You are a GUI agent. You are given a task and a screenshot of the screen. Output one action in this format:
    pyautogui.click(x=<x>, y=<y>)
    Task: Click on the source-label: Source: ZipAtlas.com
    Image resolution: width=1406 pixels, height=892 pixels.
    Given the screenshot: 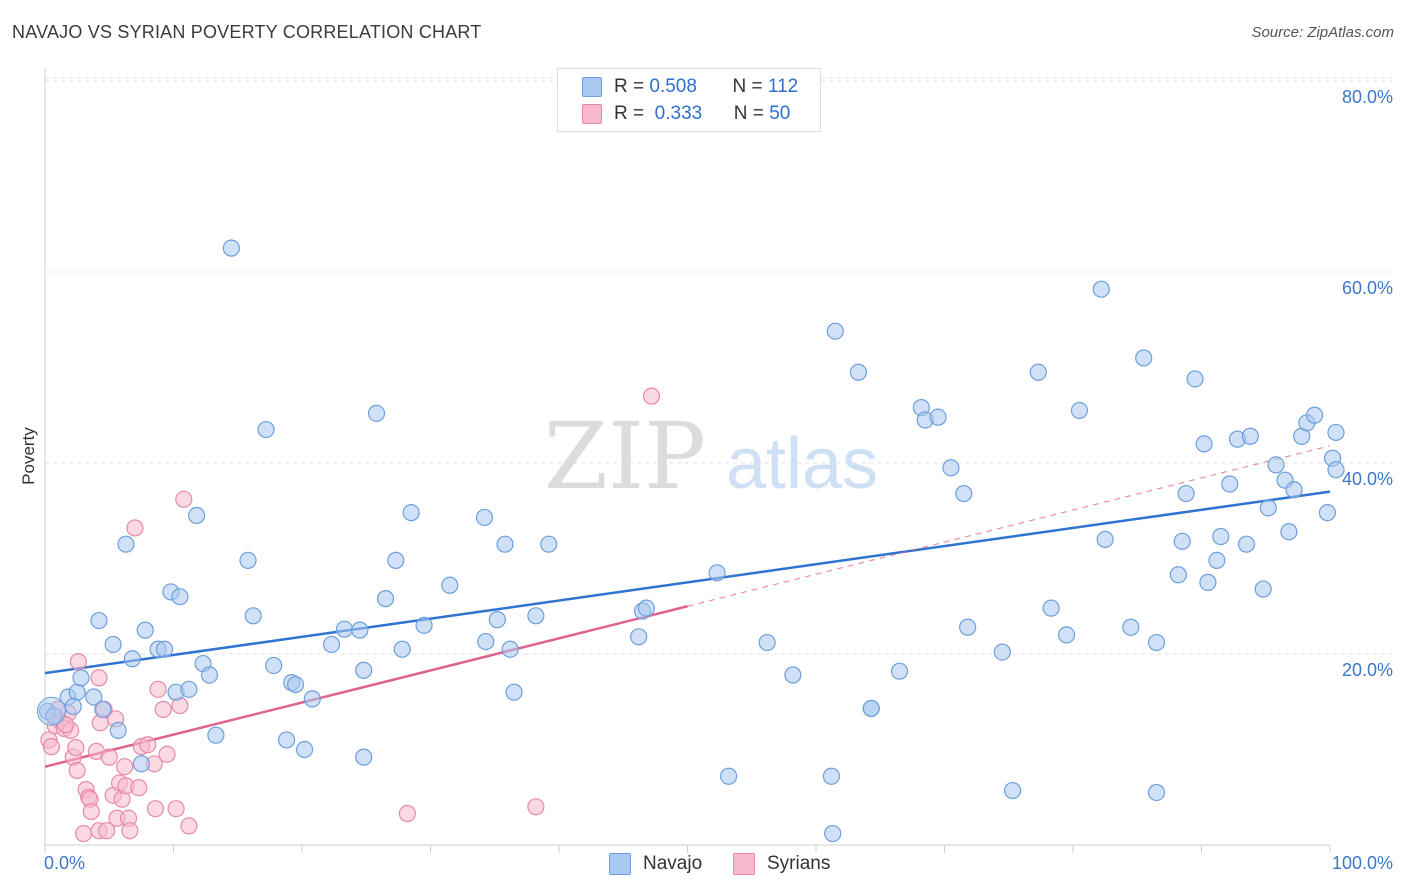 What is the action you would take?
    pyautogui.click(x=1322, y=32)
    